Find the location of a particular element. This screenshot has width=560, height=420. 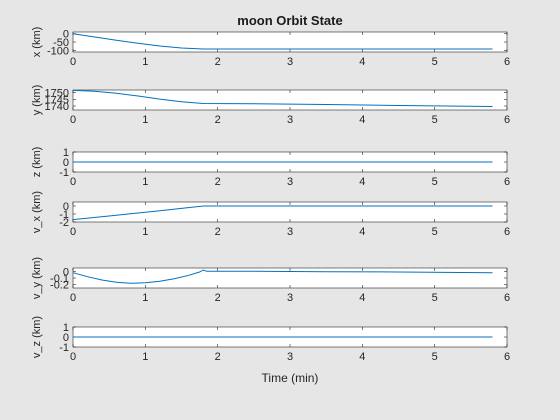

y-tick-label: 1740 is located at coordinates (57, 107).